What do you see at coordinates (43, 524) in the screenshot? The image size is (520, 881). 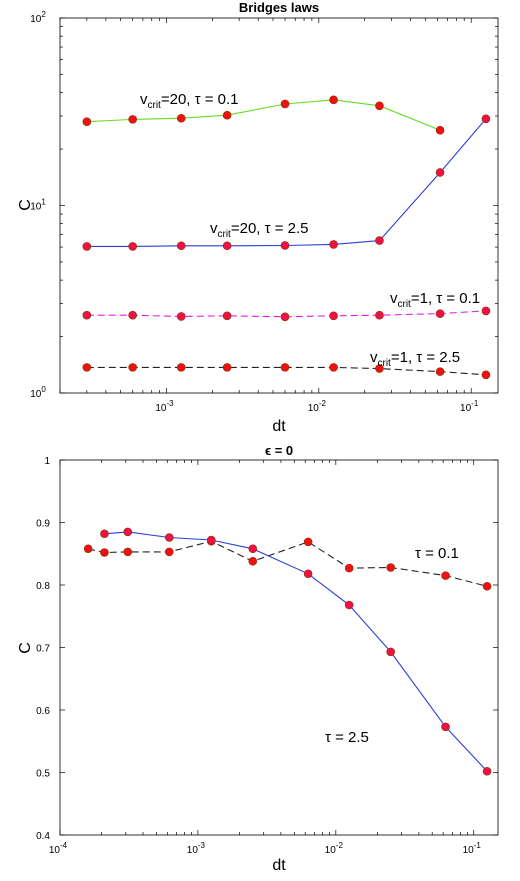 I see `y-tick-label: 0.9` at bounding box center [43, 524].